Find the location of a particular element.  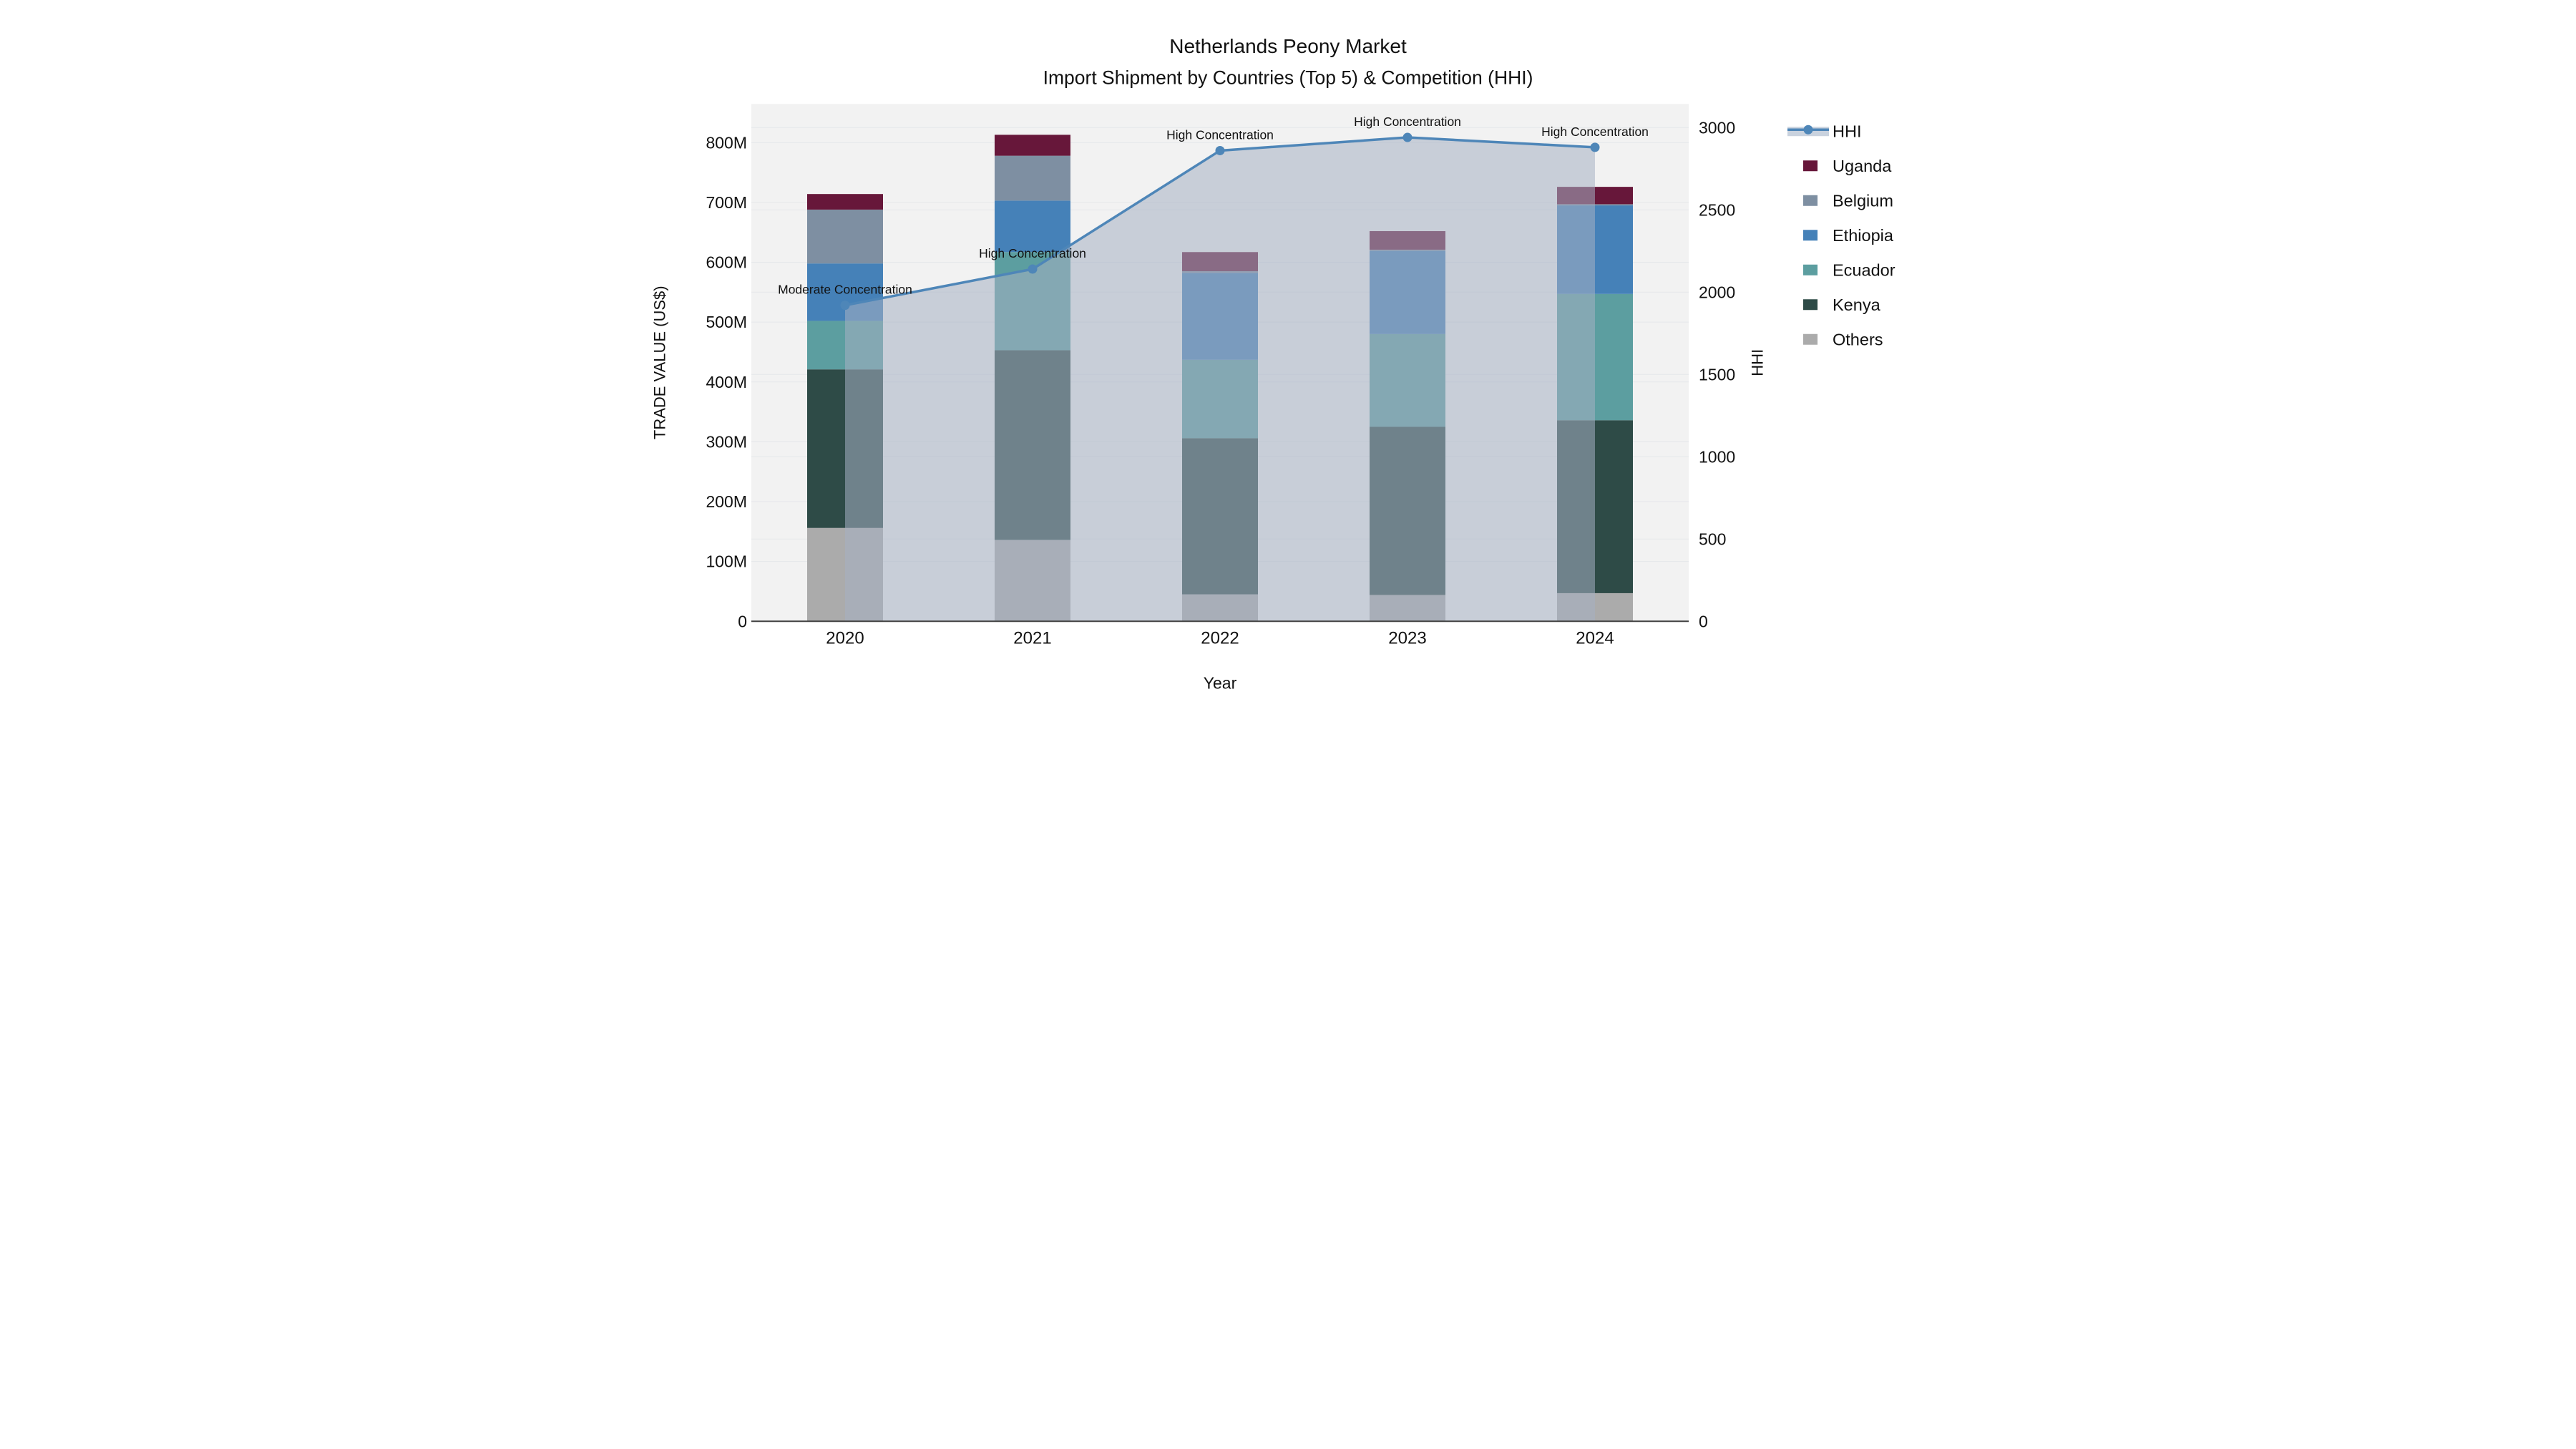

legend-swatch-belgium is located at coordinates (1810, 200).